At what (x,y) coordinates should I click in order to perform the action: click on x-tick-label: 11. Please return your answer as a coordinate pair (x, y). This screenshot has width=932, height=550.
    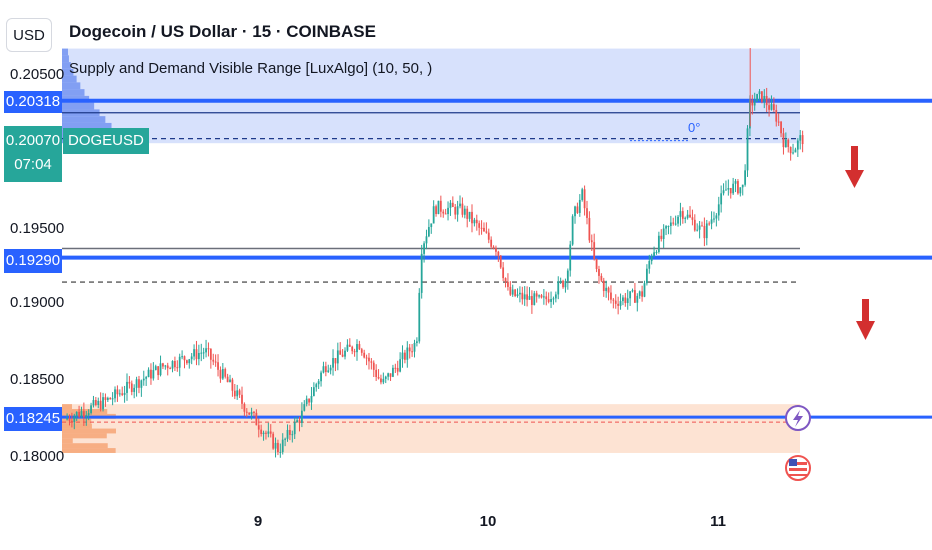
    Looking at the image, I should click on (718, 521).